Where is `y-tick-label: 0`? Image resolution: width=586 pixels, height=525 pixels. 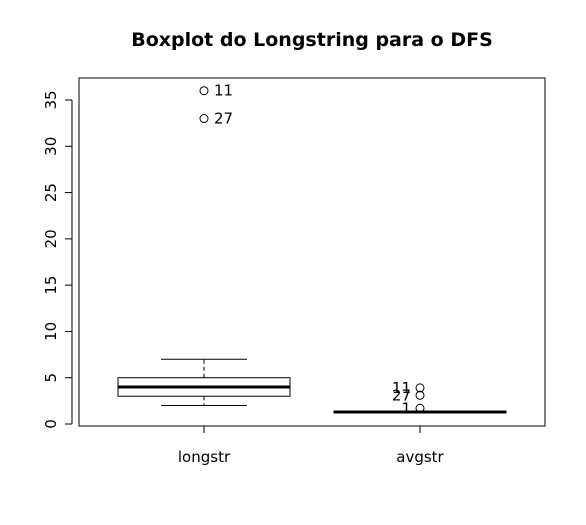 y-tick-label: 0 is located at coordinates (51, 424).